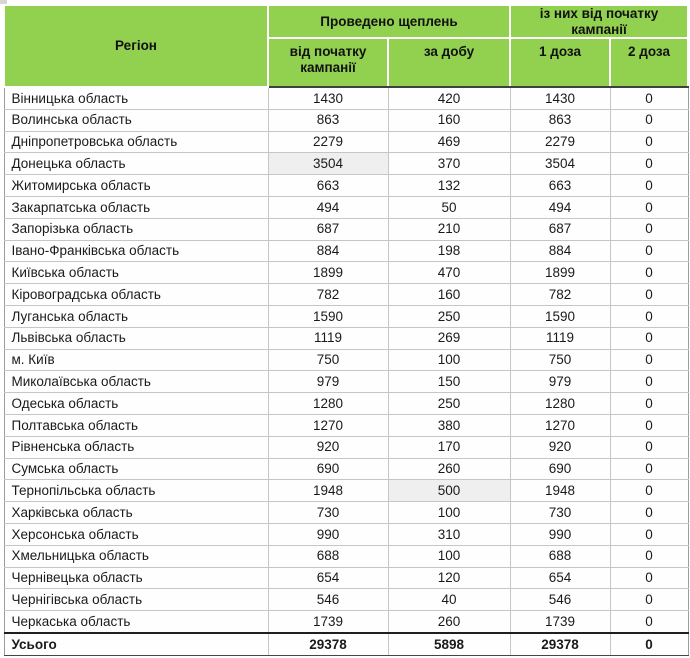  What do you see at coordinates (328, 491) in the screenshot?
I see `since-start-cell: 1948` at bounding box center [328, 491].